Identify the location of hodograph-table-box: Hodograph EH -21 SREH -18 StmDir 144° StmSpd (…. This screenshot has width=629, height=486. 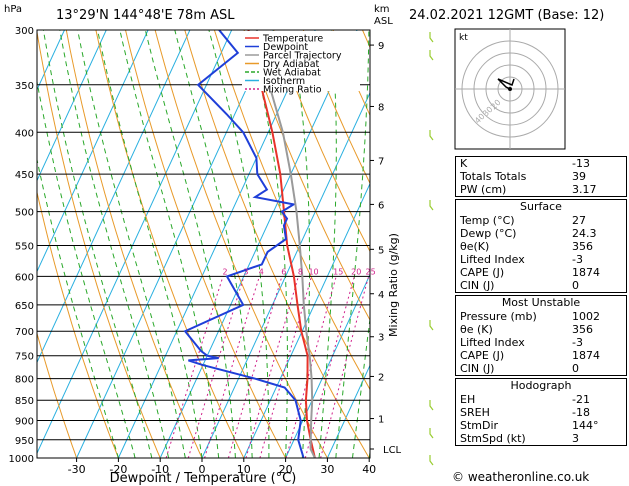
(541, 412).